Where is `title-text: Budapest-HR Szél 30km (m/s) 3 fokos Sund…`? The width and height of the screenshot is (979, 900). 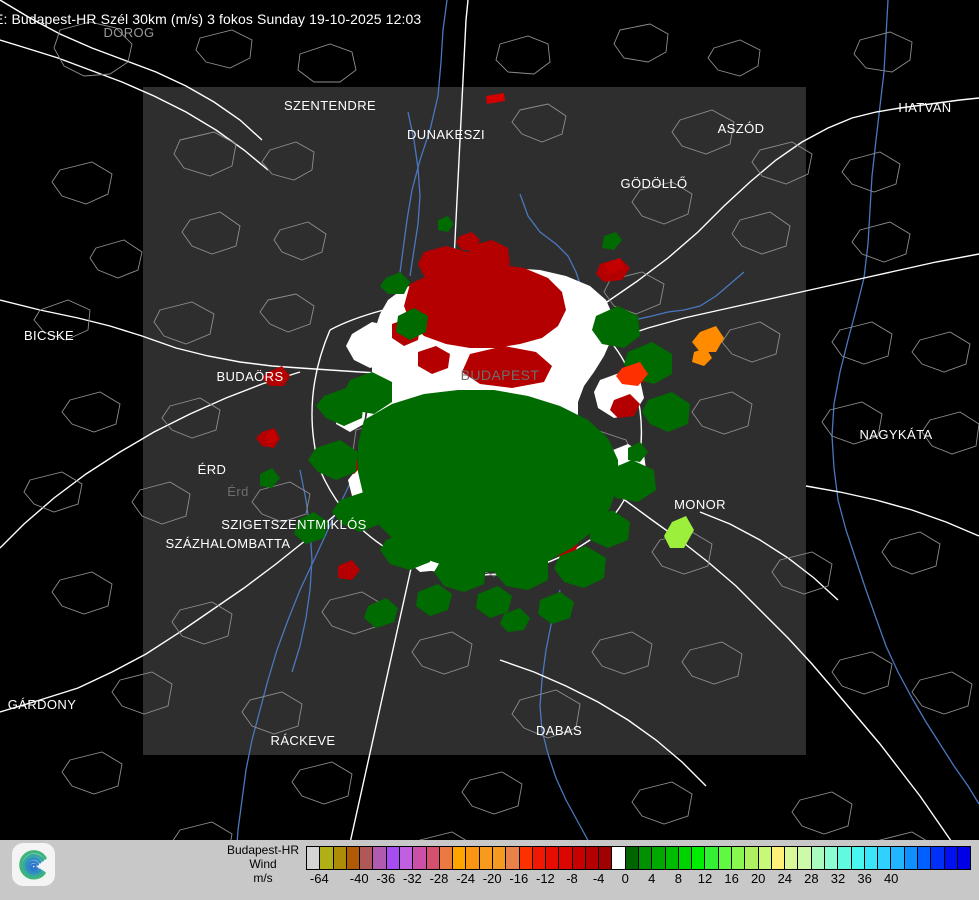 title-text: Budapest-HR Szél 30km (m/s) 3 fokos Sund… is located at coordinates (216, 19).